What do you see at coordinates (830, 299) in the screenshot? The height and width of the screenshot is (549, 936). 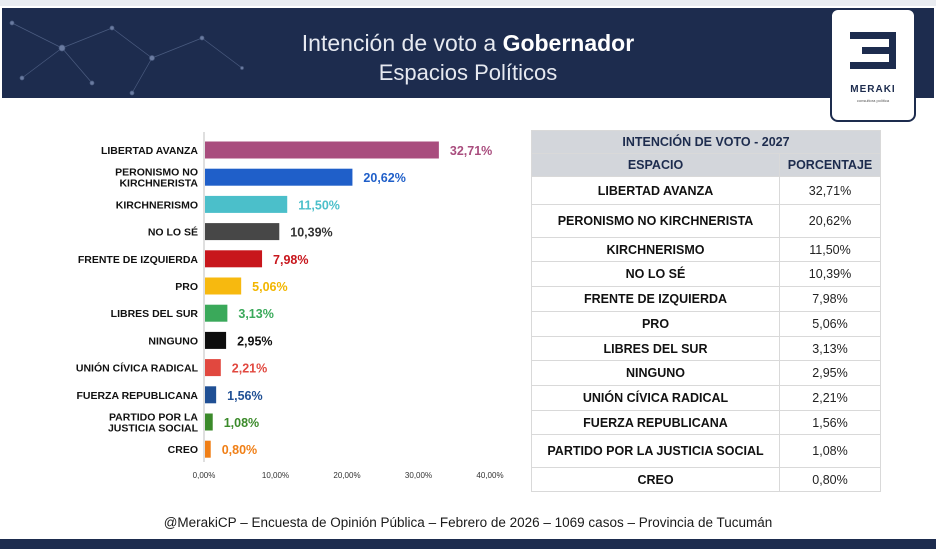 I see `row-pct: 7,98%` at bounding box center [830, 299].